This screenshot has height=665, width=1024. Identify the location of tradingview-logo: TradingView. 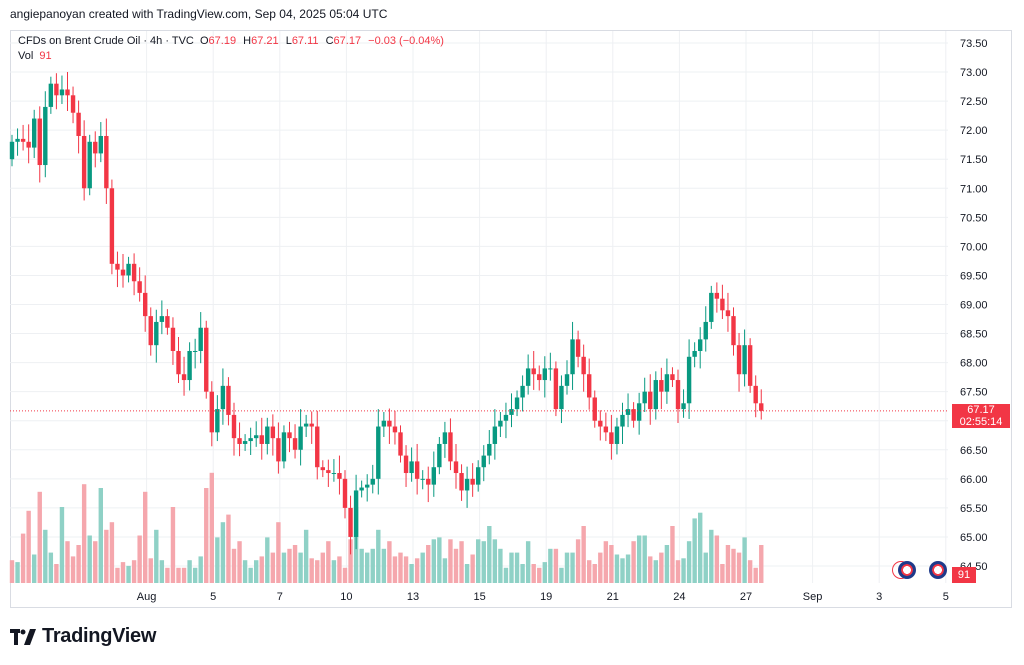
(83, 636).